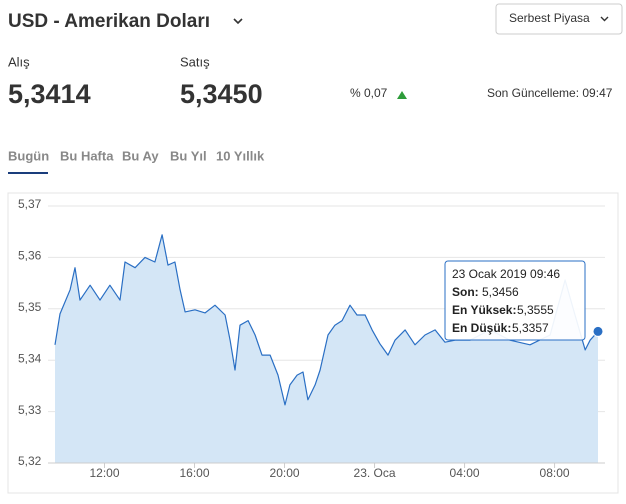  What do you see at coordinates (598, 331) in the screenshot?
I see `last-point` at bounding box center [598, 331].